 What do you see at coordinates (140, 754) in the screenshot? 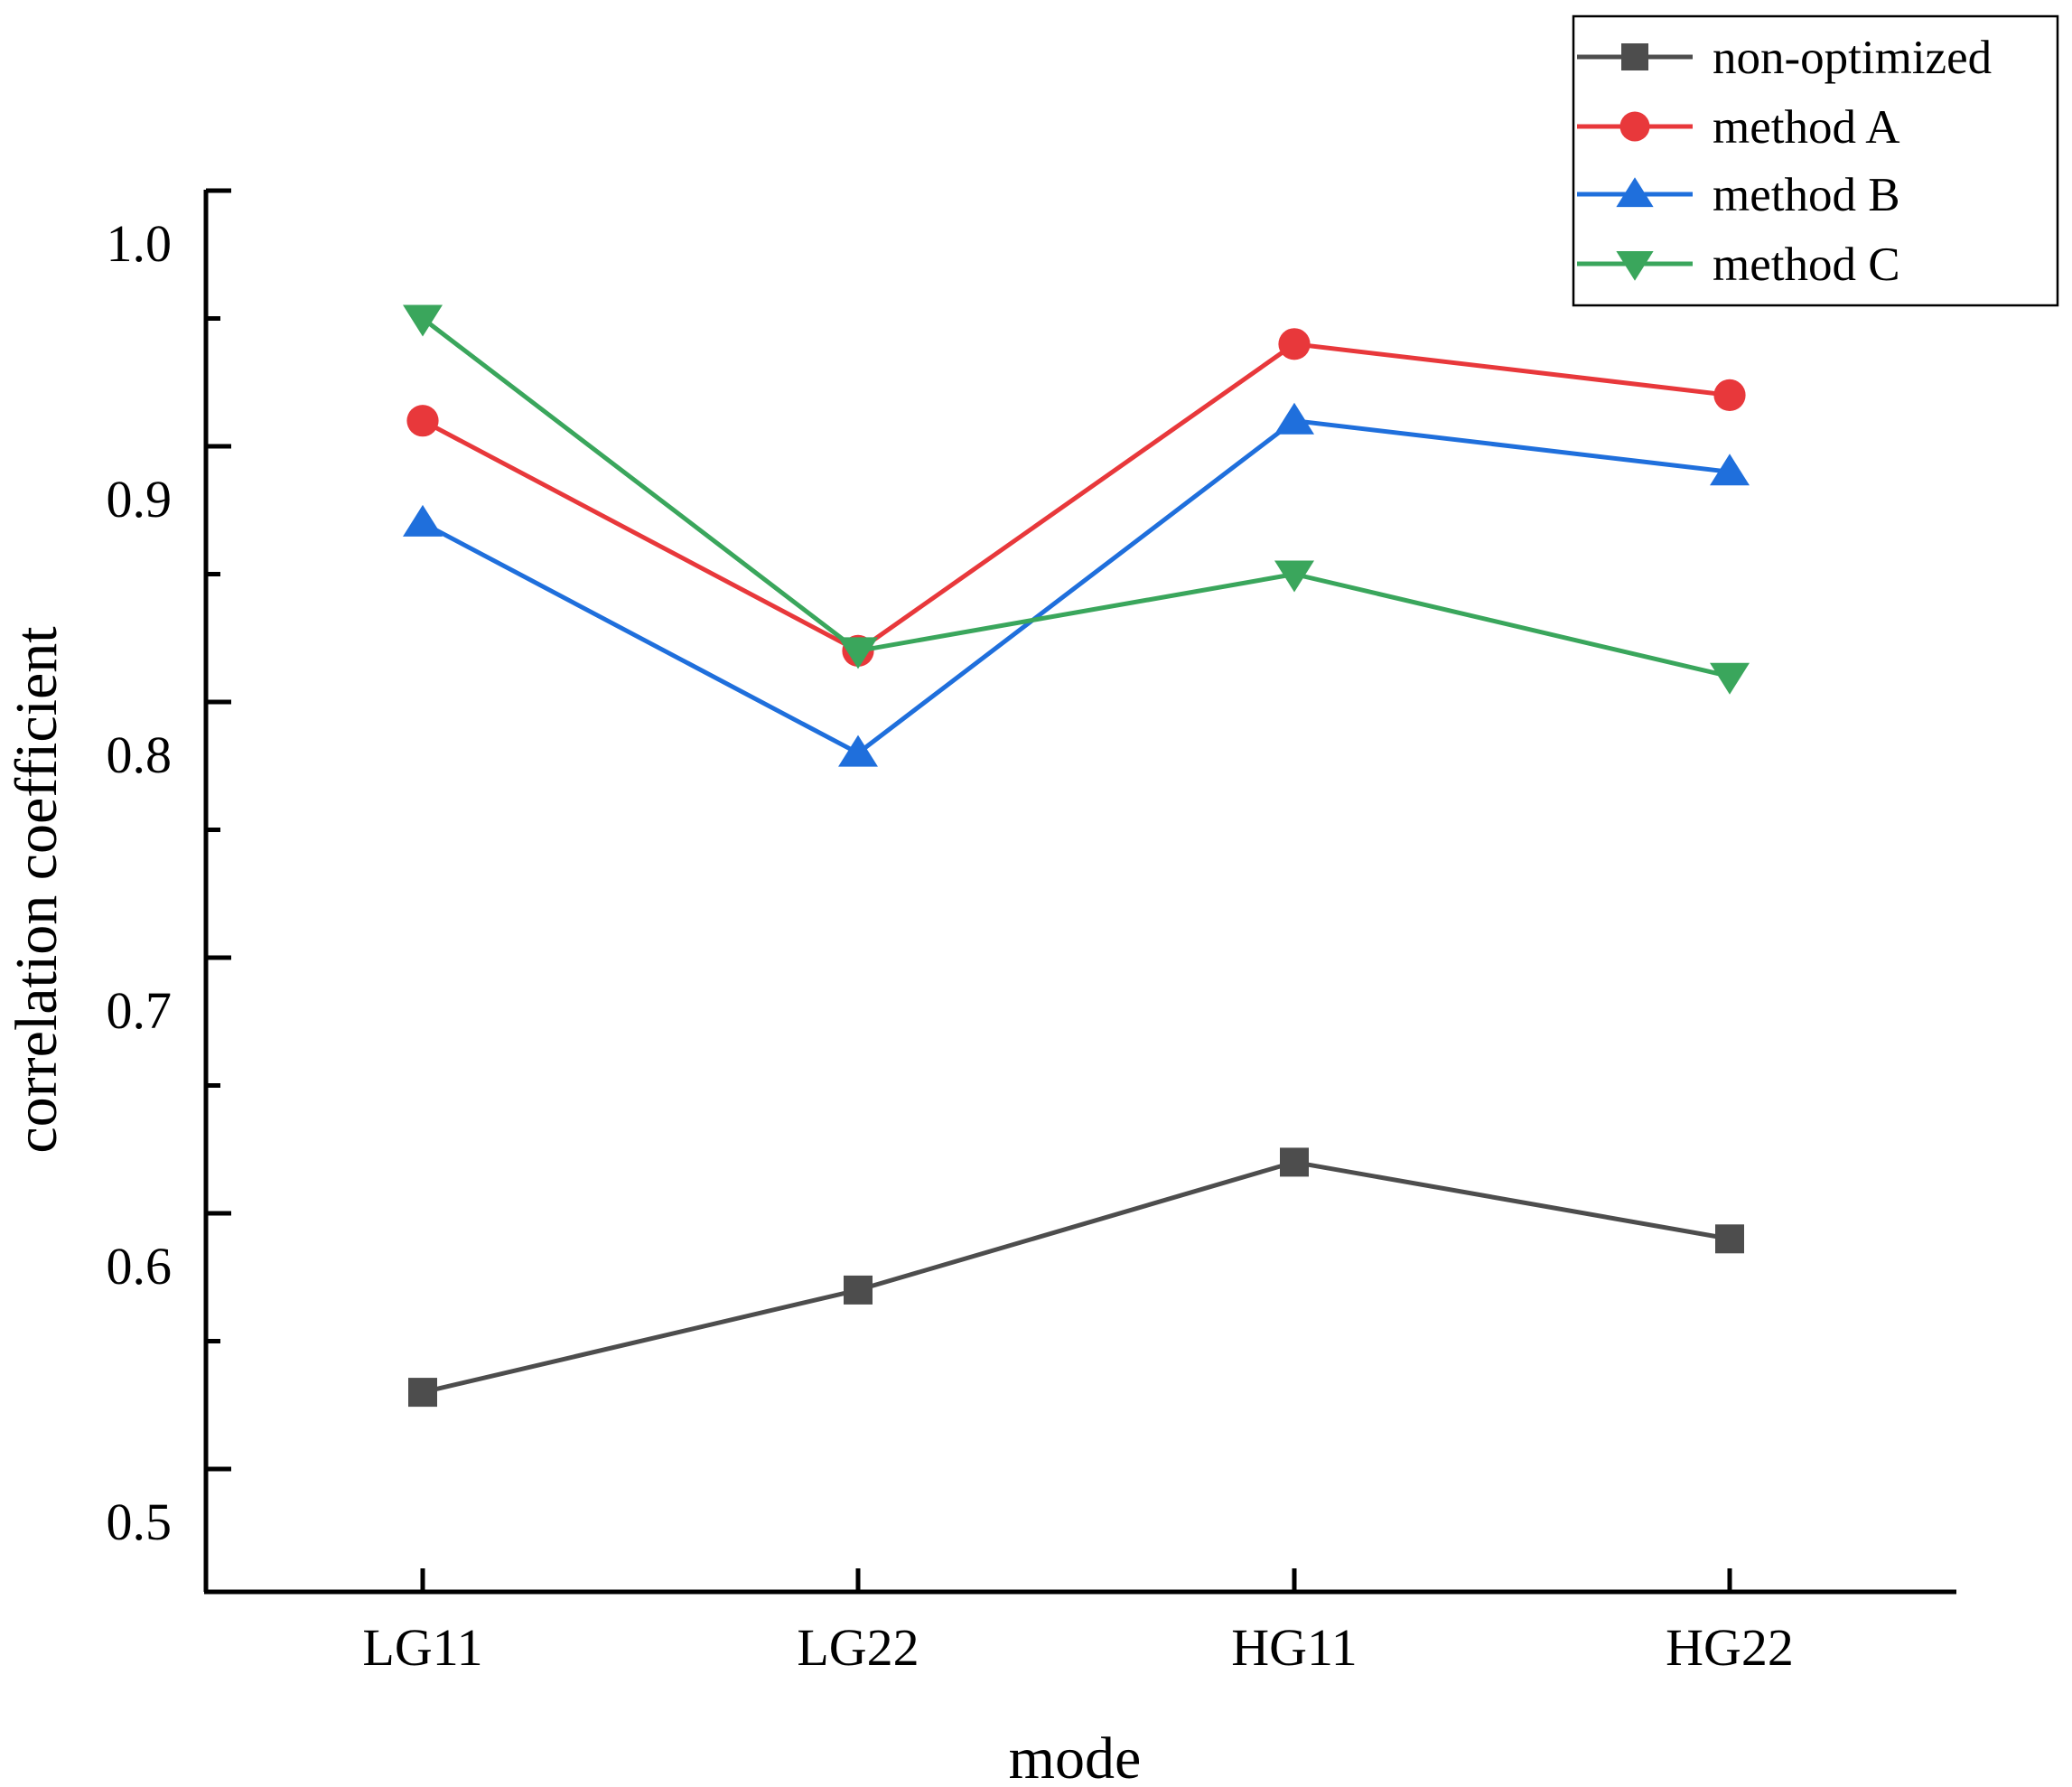
I see `y-tick-label: 0.8` at bounding box center [140, 754].